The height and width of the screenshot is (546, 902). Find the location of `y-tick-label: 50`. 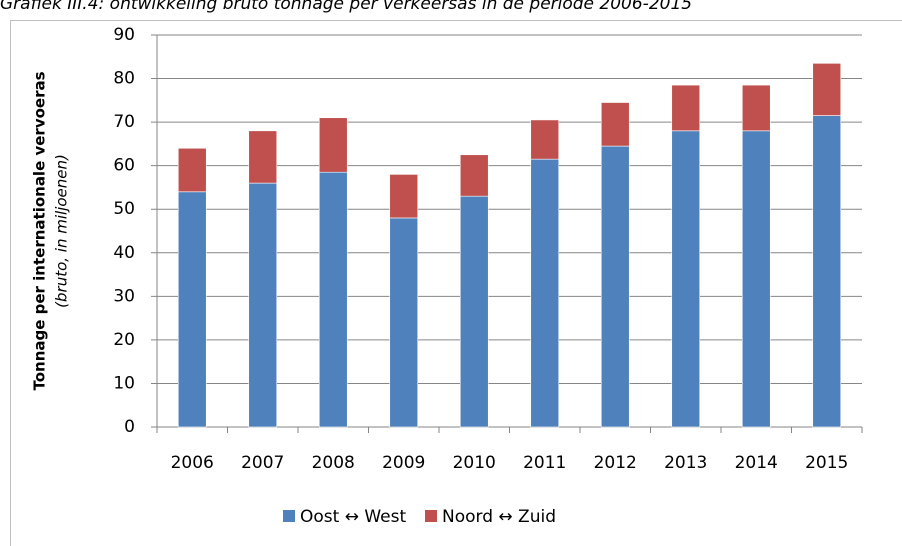

y-tick-label: 50 is located at coordinates (124, 209).